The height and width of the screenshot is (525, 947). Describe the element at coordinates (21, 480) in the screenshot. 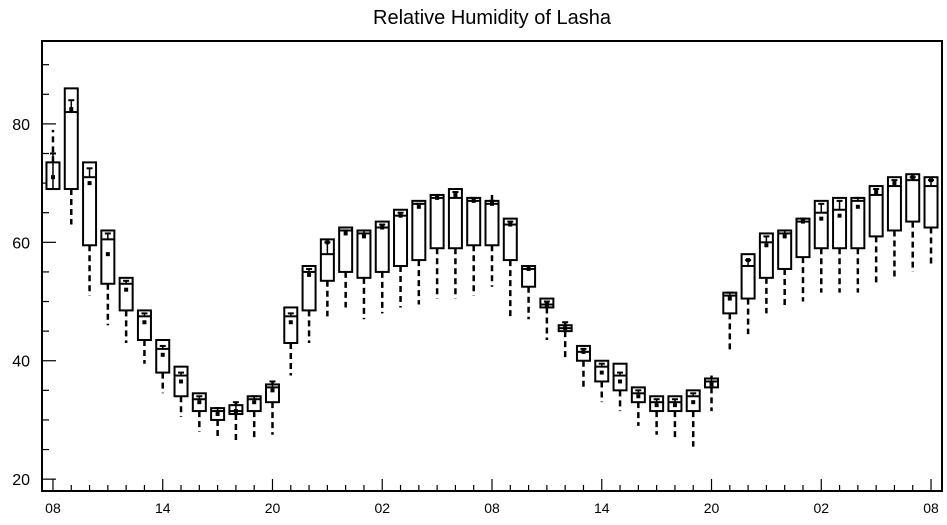

I see `y-tick-label: 20` at that location.